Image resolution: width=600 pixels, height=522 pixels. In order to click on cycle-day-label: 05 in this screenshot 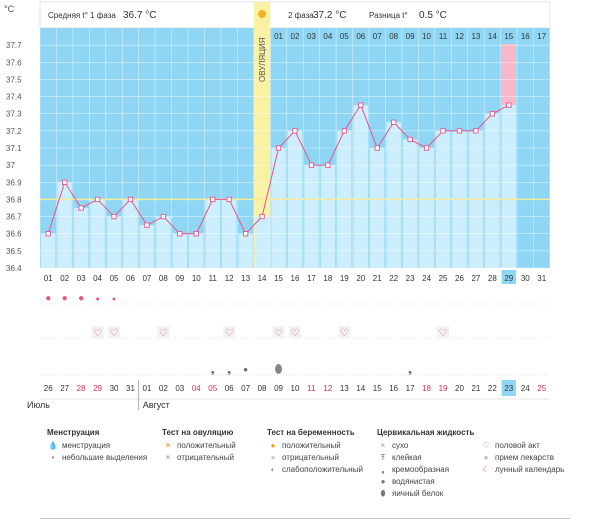, I will do `click(114, 278)`.